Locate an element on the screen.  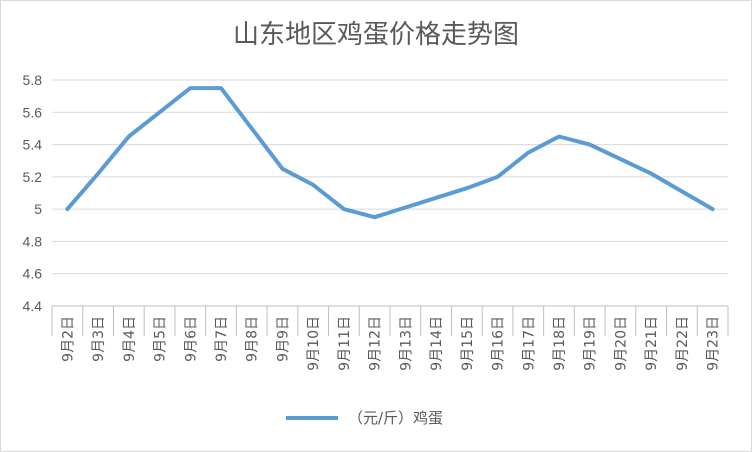
x-tick-label: 9月2日 is located at coordinates (68, 339).